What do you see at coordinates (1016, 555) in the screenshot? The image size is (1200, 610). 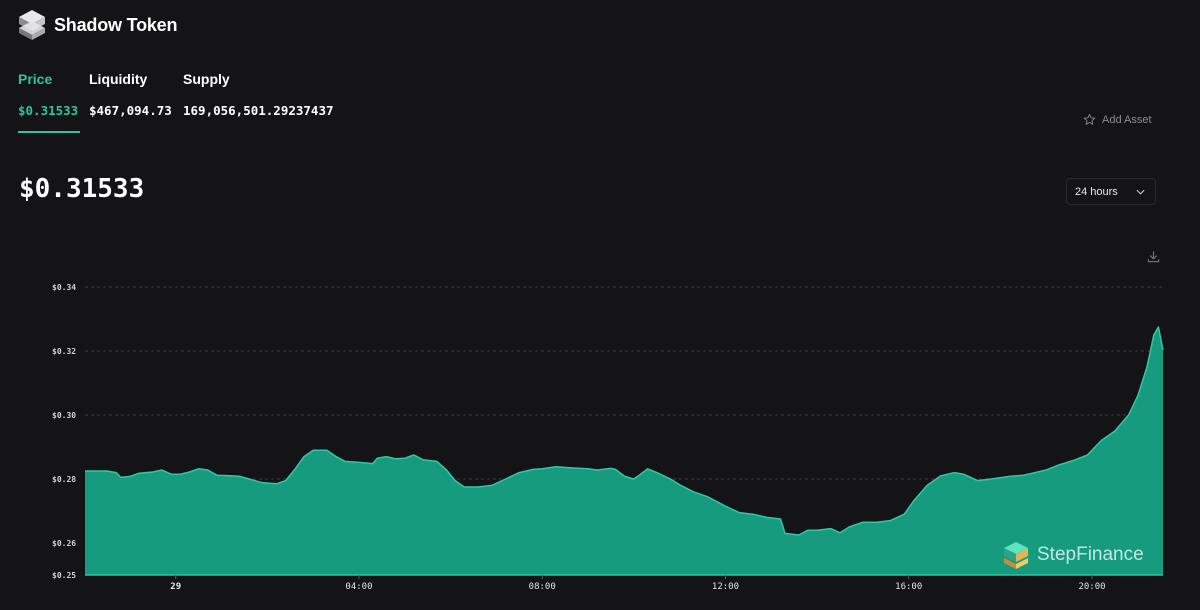 I see `stepfinance-logo-icon` at bounding box center [1016, 555].